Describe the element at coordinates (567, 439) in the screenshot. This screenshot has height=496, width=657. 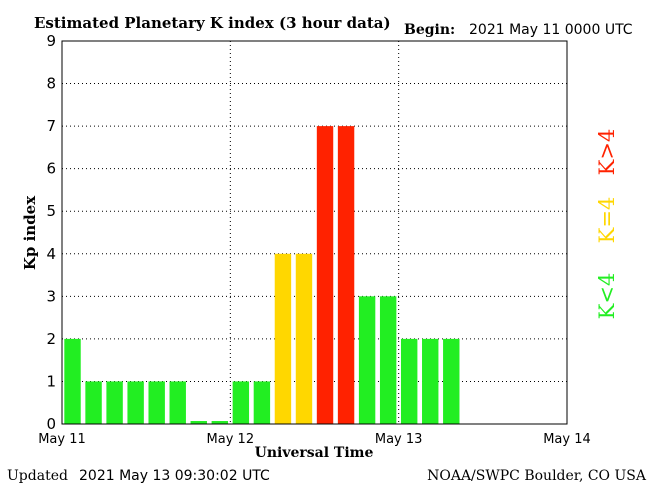
I see `x-tick-label: May 14` at that location.